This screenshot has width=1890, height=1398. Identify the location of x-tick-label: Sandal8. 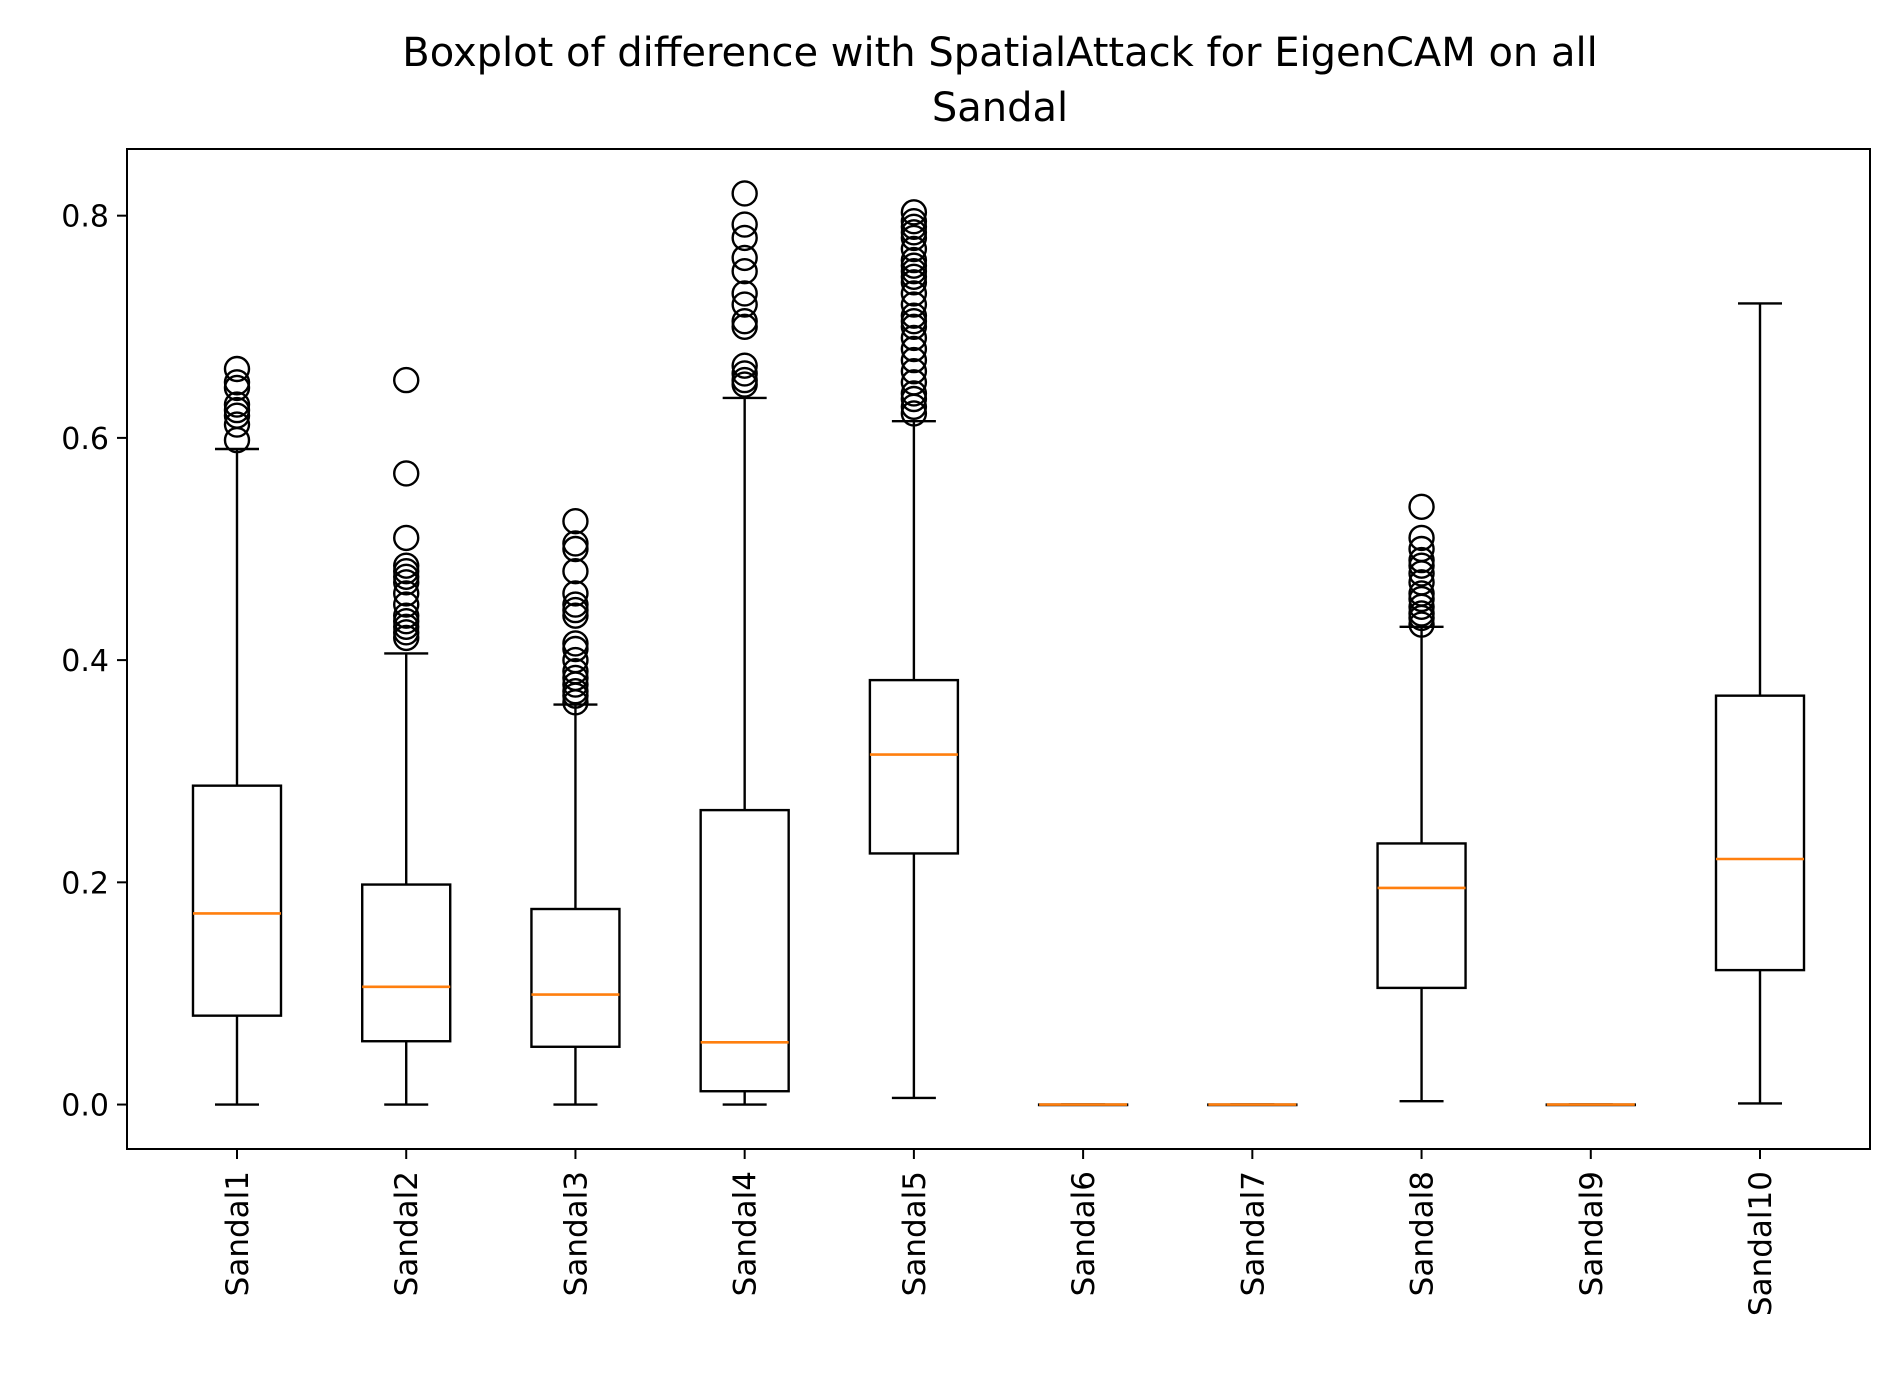
(1423, 1233).